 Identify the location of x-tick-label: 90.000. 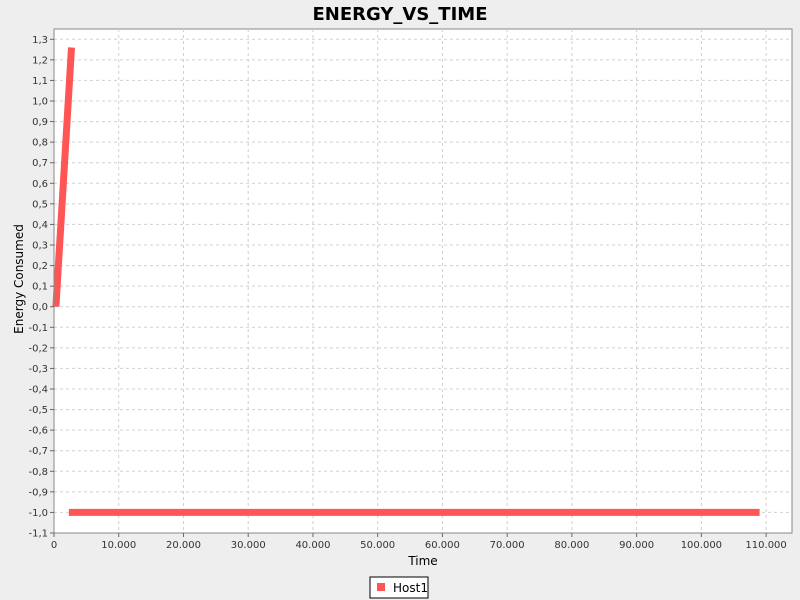
(636, 545).